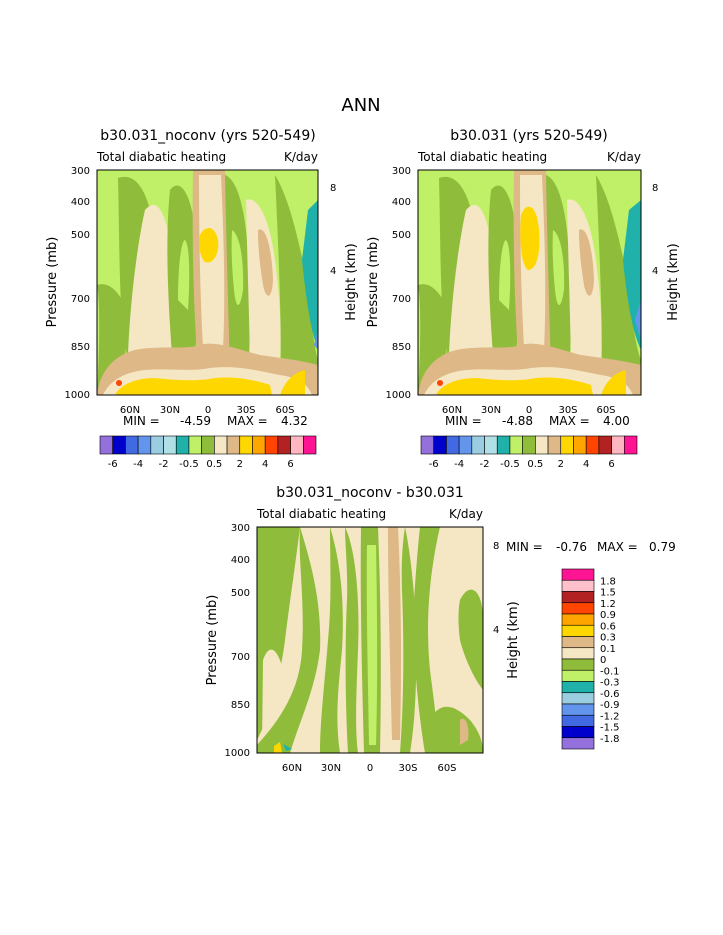 Image resolution: width=723 pixels, height=935 pixels. I want to click on panel-title: b30.031_noconv (yrs 520-549), so click(207, 136).